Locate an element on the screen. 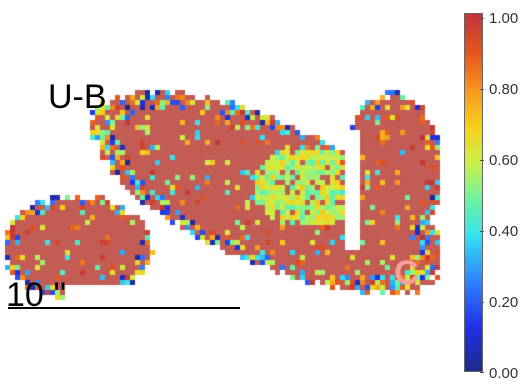 The image size is (527, 385). colorbar-tick-label: 1.00 is located at coordinates (504, 18).